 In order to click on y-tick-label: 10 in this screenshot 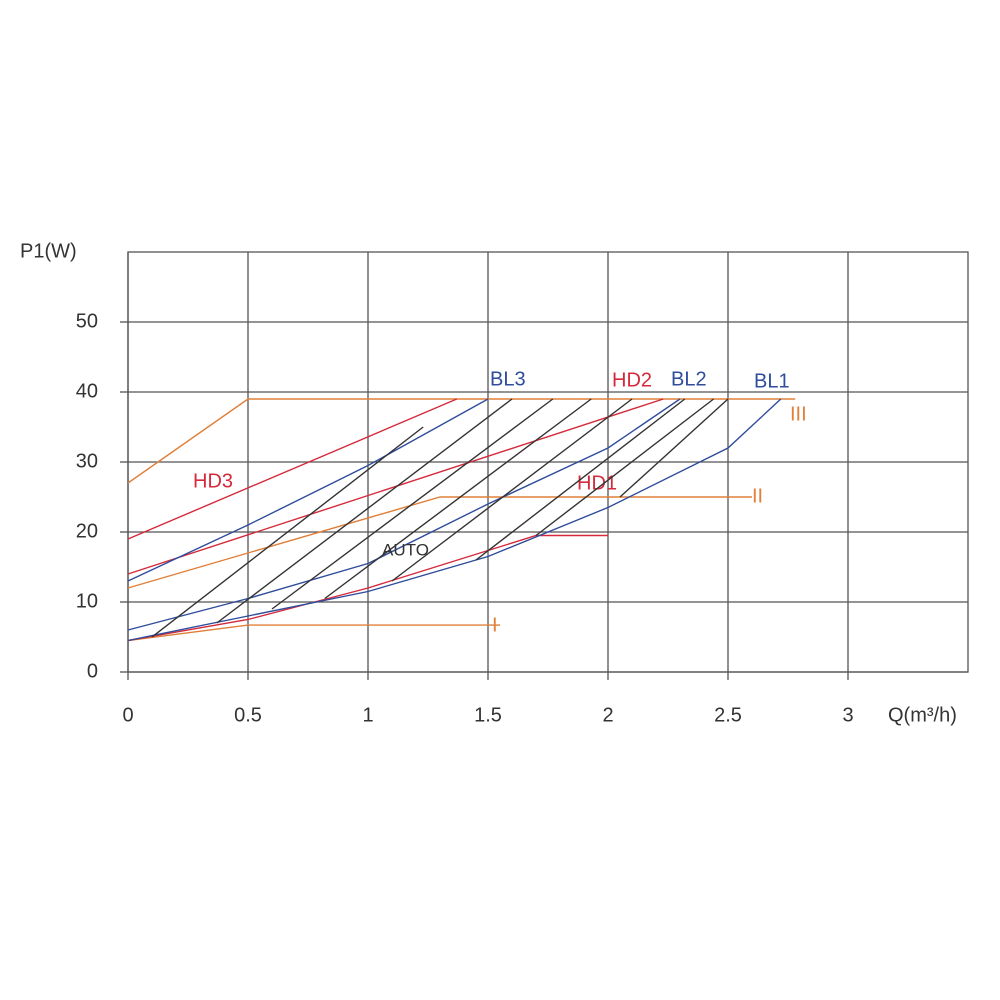, I will do `click(87, 601)`.